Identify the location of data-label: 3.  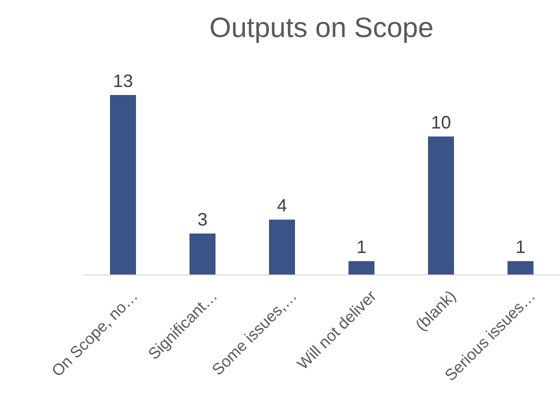
(202, 219).